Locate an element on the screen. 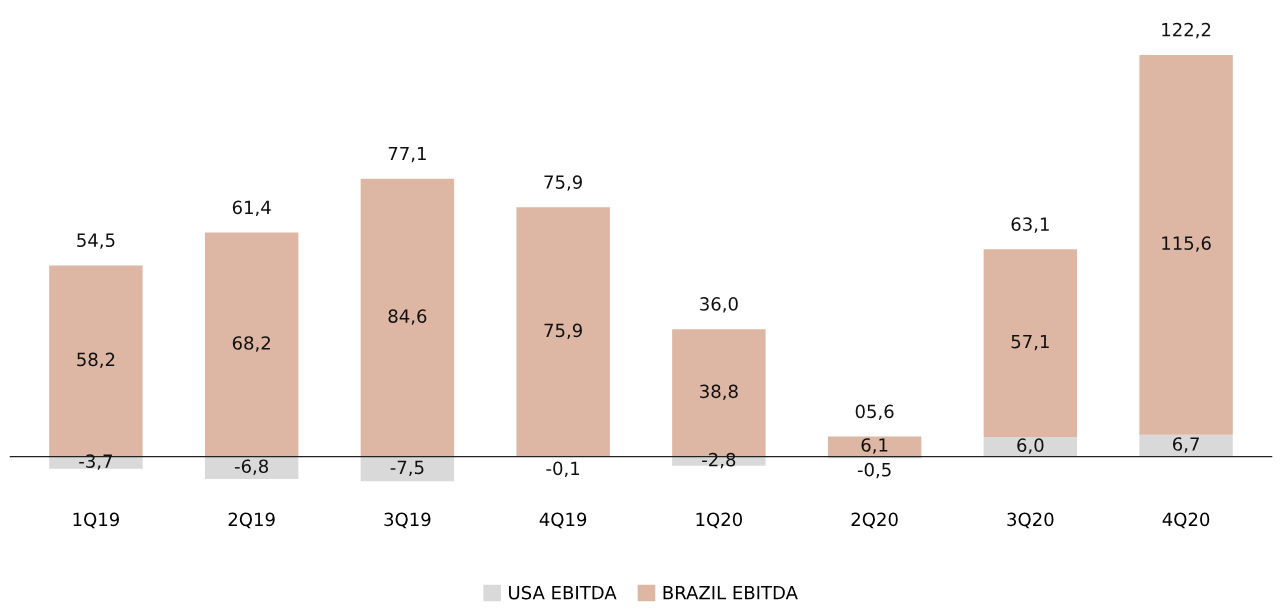  data-label: 68,2 is located at coordinates (251, 344).